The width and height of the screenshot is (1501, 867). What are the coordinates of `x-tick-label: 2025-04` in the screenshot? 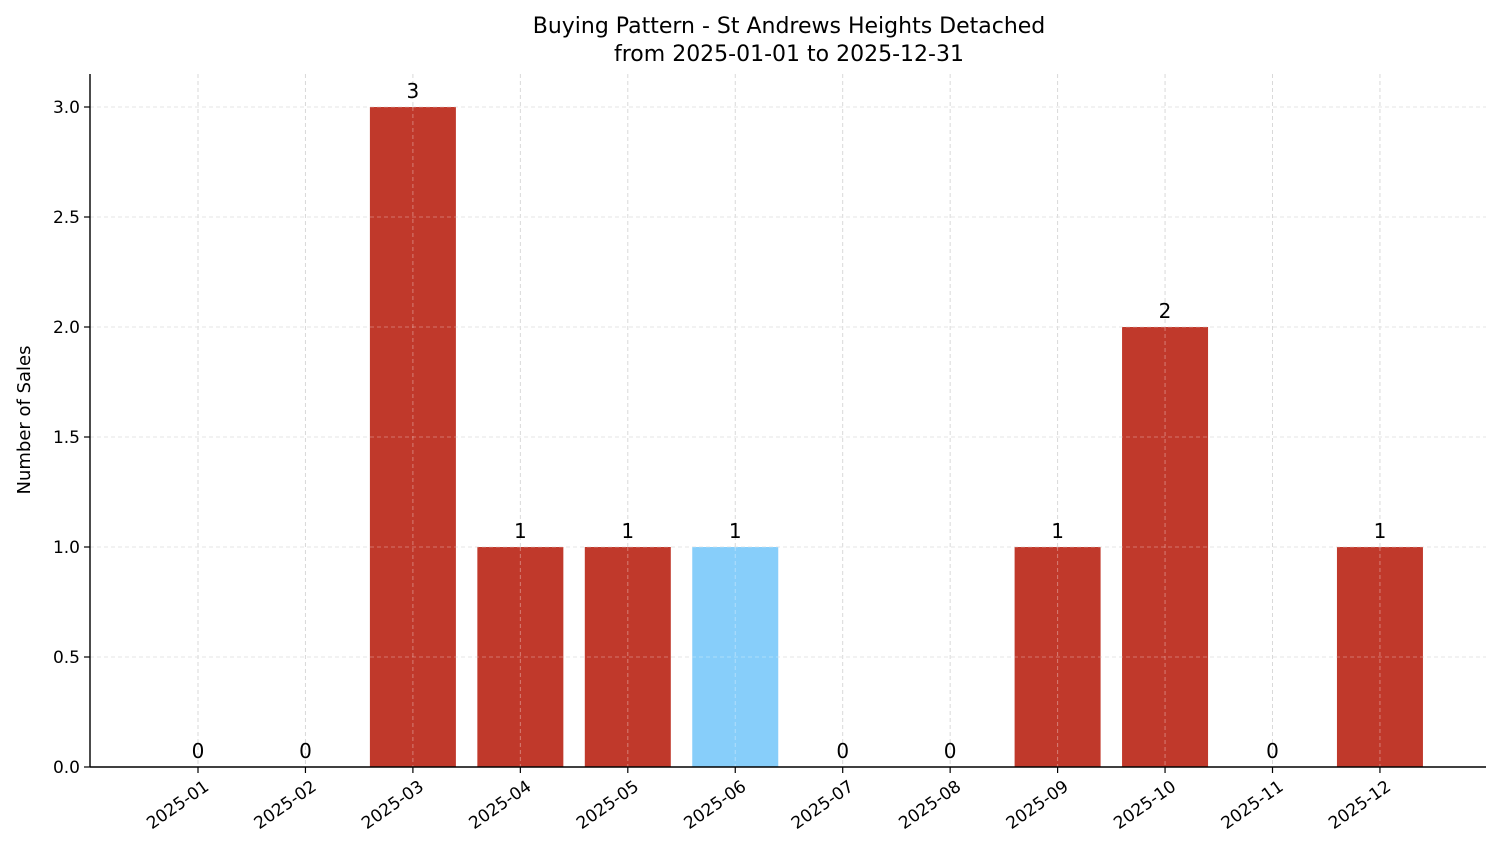 It's located at (501, 805).